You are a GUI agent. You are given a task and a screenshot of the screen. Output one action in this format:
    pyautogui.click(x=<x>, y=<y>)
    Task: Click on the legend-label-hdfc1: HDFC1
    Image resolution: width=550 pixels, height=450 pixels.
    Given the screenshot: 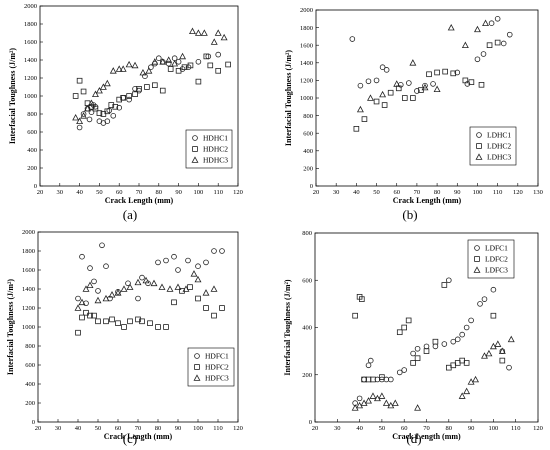 What is the action you would take?
    pyautogui.click(x=217, y=356)
    